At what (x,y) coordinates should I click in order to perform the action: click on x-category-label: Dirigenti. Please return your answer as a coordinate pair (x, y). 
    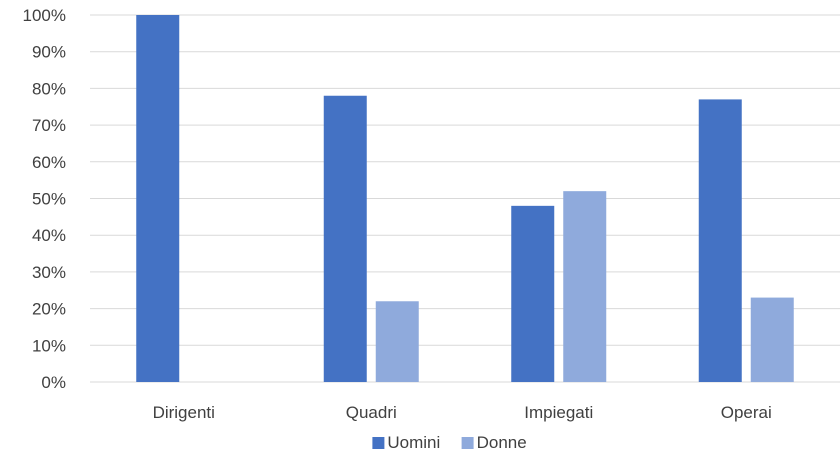
    Looking at the image, I should click on (184, 412).